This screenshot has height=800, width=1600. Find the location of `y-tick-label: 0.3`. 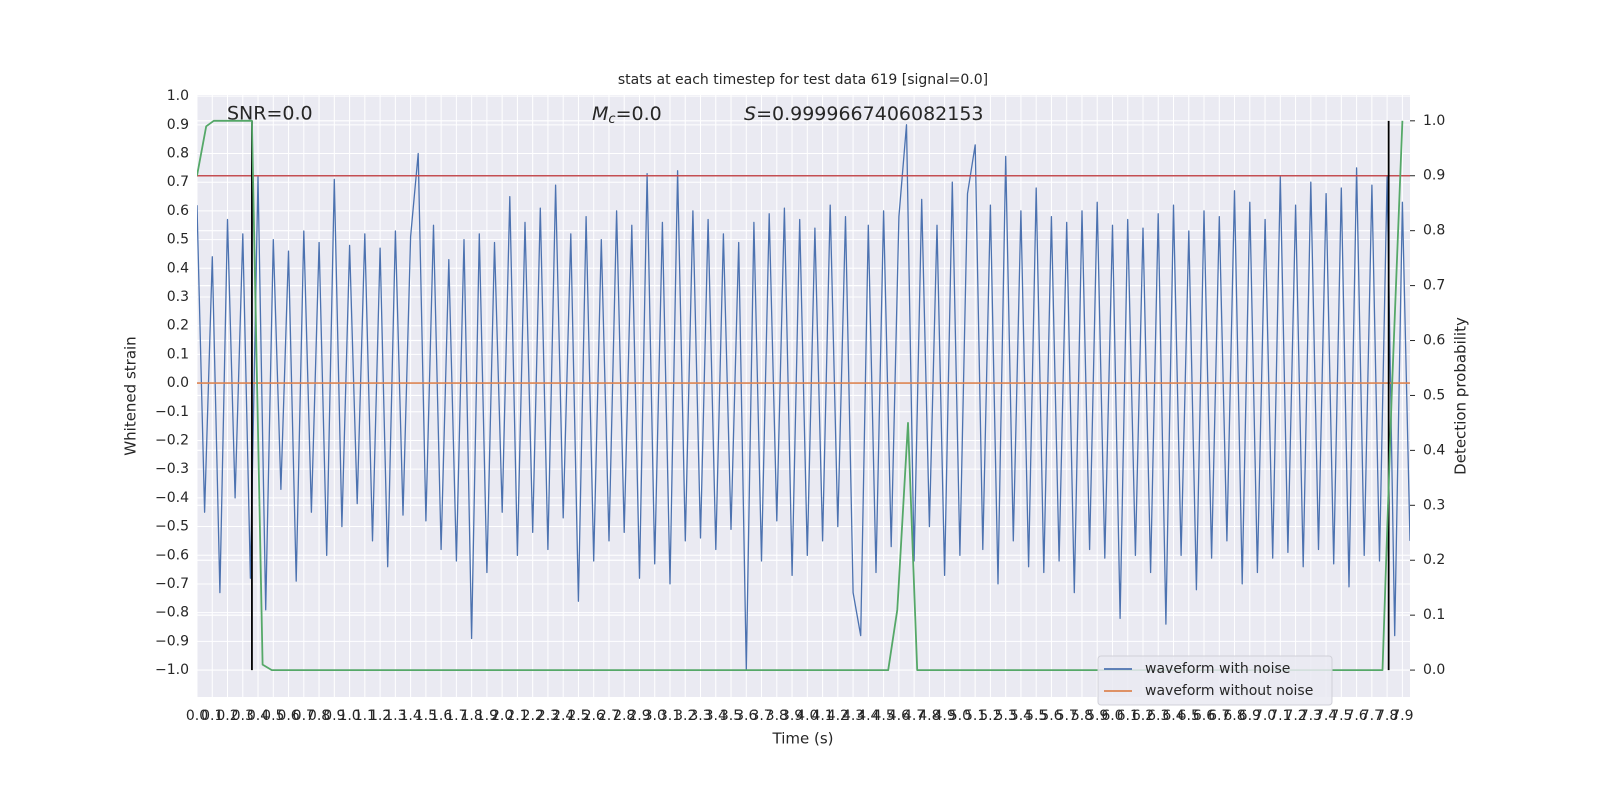

y-tick-label: 0.3 is located at coordinates (178, 297).